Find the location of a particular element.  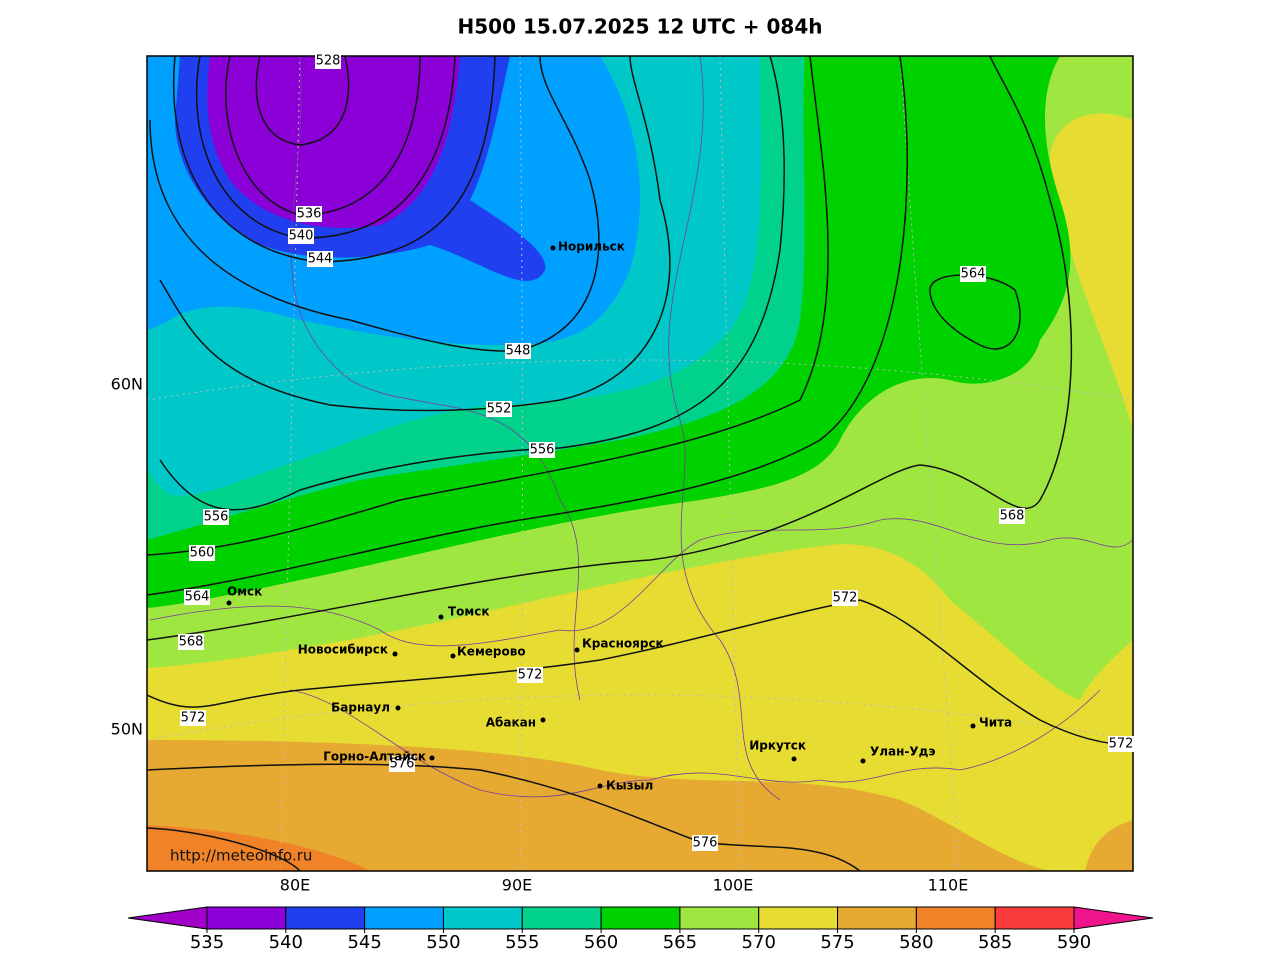

city-label: Кызыл is located at coordinates (629, 786).